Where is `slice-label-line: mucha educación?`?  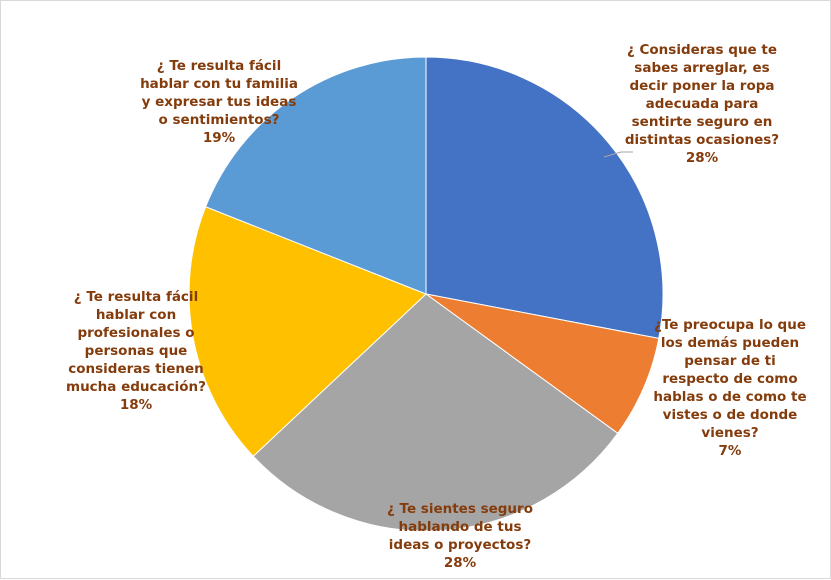 slice-label-line: mucha educación? is located at coordinates (136, 387).